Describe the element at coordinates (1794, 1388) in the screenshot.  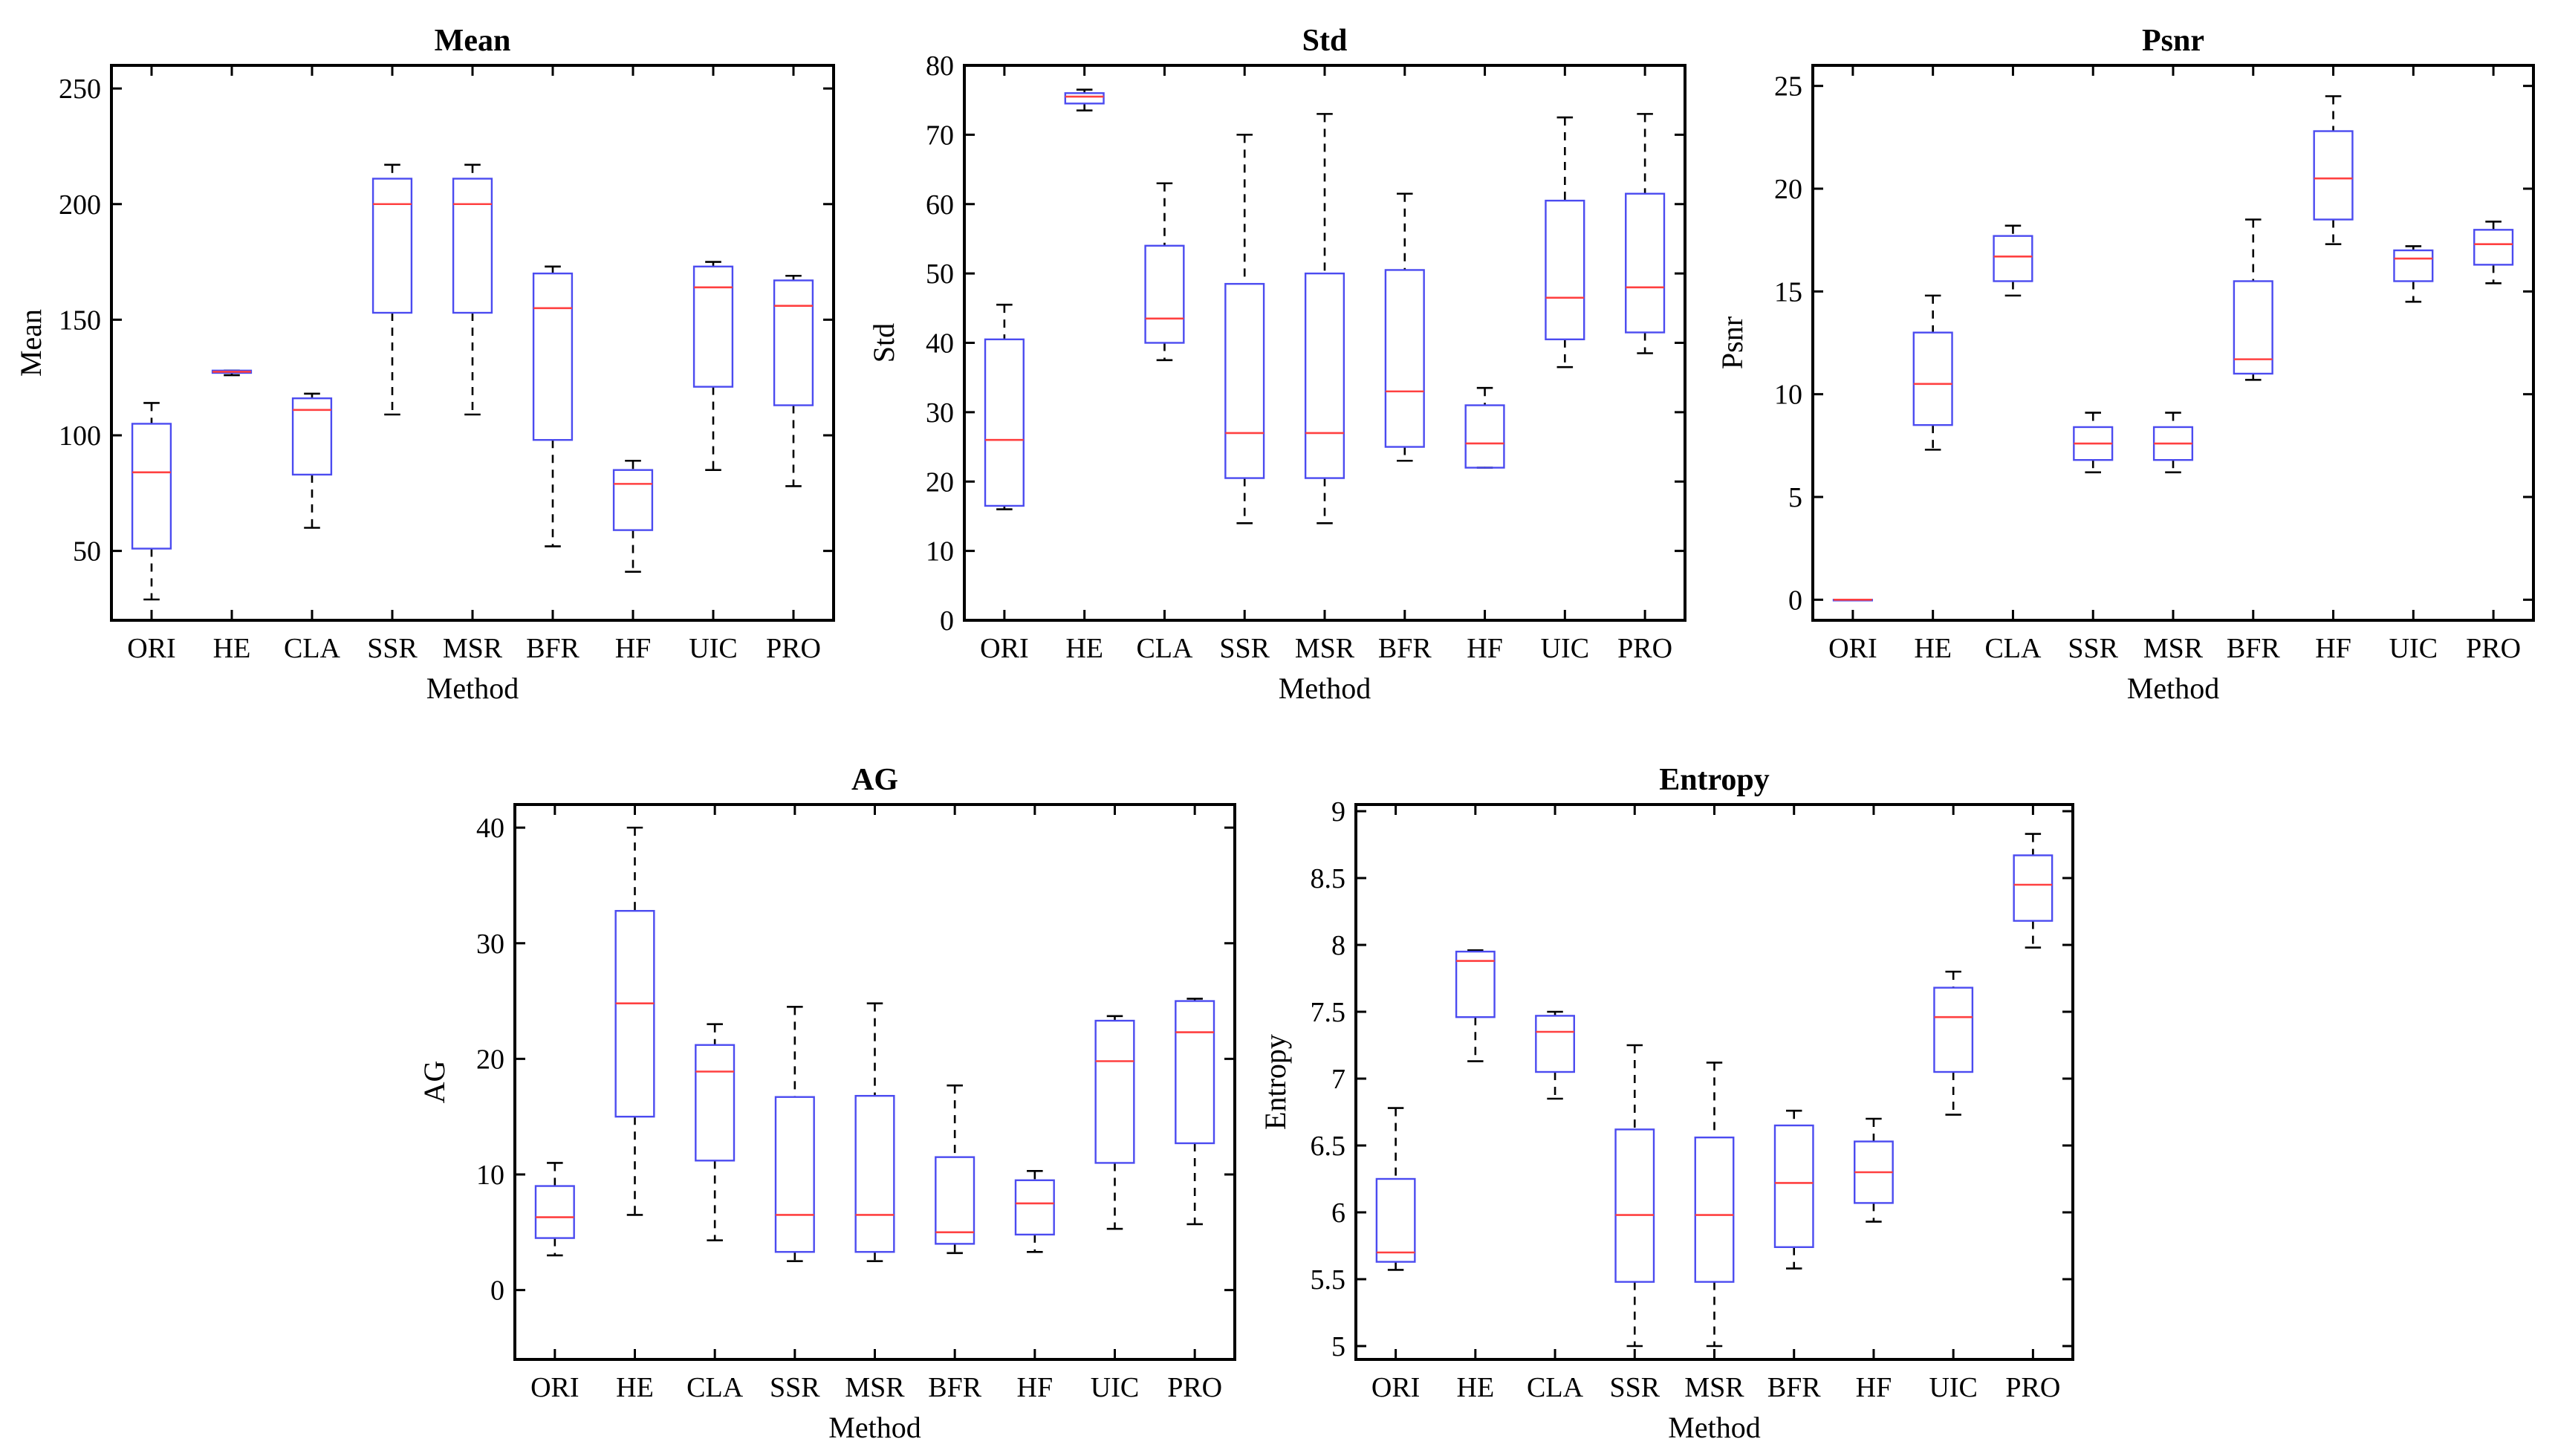
I see `chart-entropy-x-tick-label-bfr: BFR` at that location.